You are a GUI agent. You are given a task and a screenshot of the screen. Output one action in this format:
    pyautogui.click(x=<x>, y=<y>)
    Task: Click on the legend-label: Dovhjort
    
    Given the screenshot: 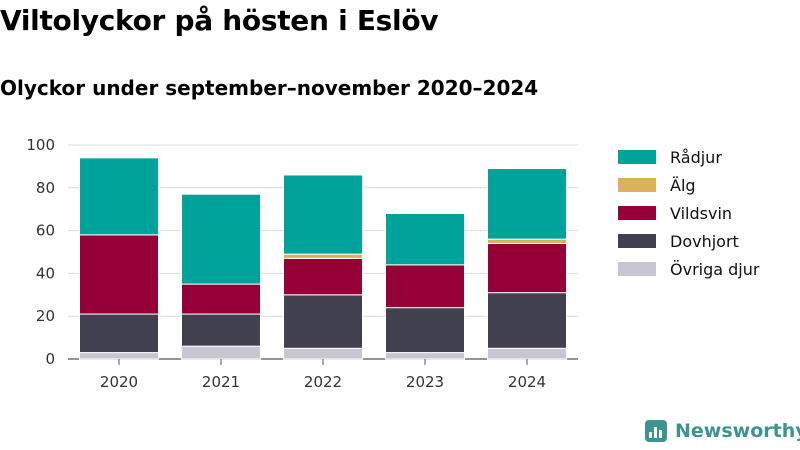 What is the action you would take?
    pyautogui.click(x=704, y=241)
    